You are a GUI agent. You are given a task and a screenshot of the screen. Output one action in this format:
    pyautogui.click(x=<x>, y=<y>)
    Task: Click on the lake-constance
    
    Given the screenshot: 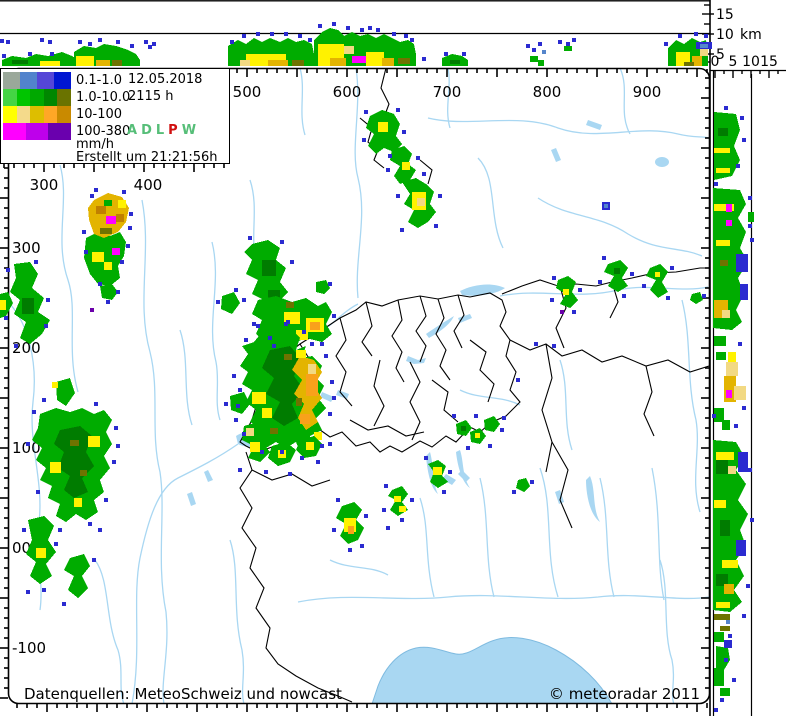 What is the action you would take?
    pyautogui.click(x=482, y=290)
    